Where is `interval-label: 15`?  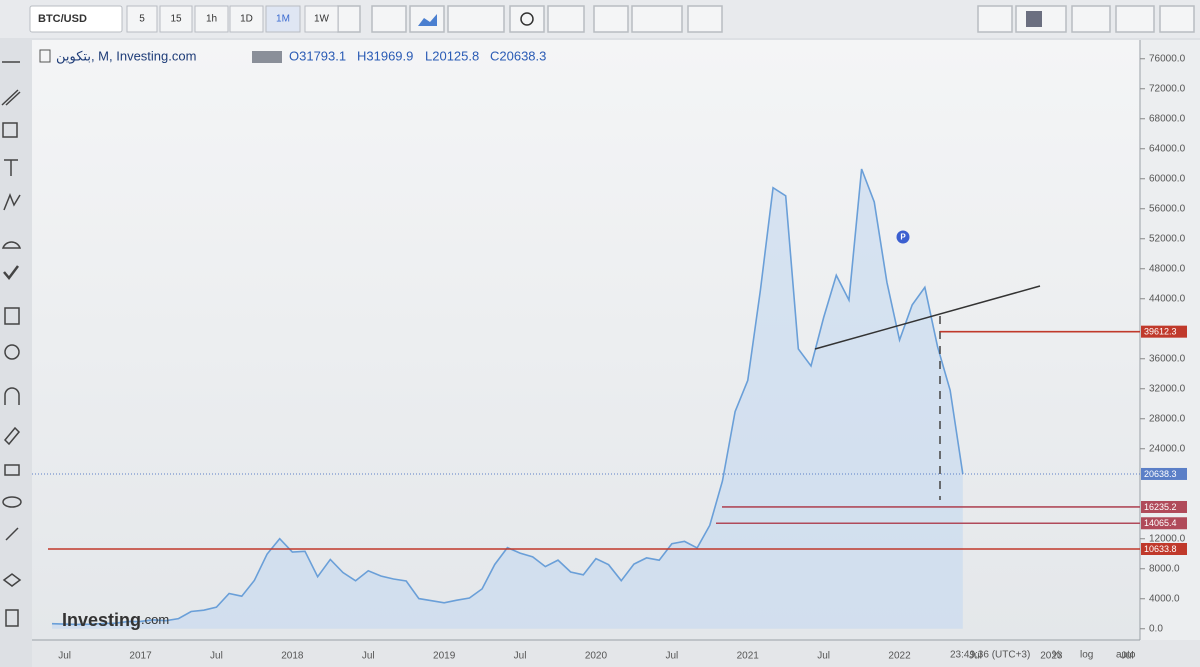 interval-label: 15 is located at coordinates (176, 19).